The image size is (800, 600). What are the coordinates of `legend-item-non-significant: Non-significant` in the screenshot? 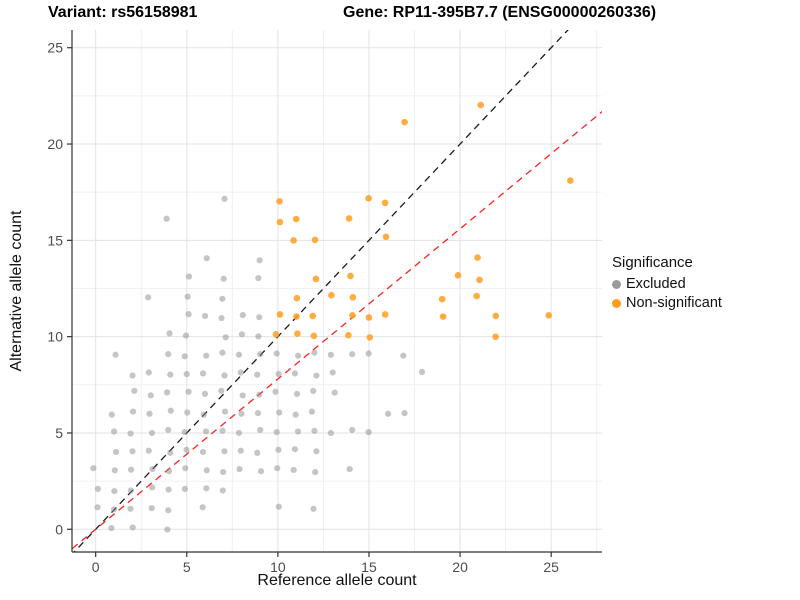 It's located at (667, 303).